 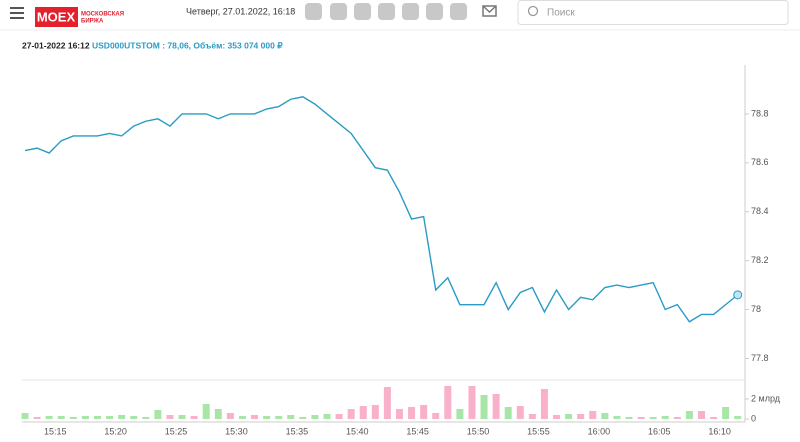 What do you see at coordinates (561, 13) in the screenshot?
I see `search-placeholder: Поиск` at bounding box center [561, 13].